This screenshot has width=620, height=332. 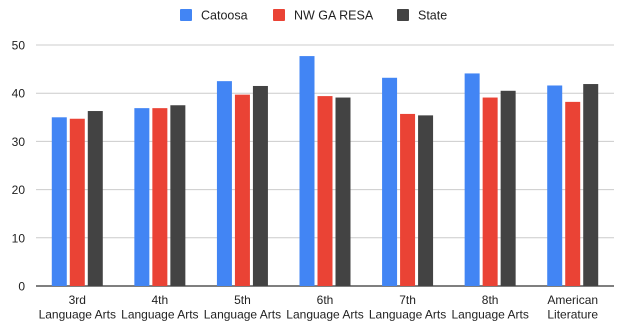 I want to click on legend-label-catoosa: Catoosa, so click(x=224, y=16).